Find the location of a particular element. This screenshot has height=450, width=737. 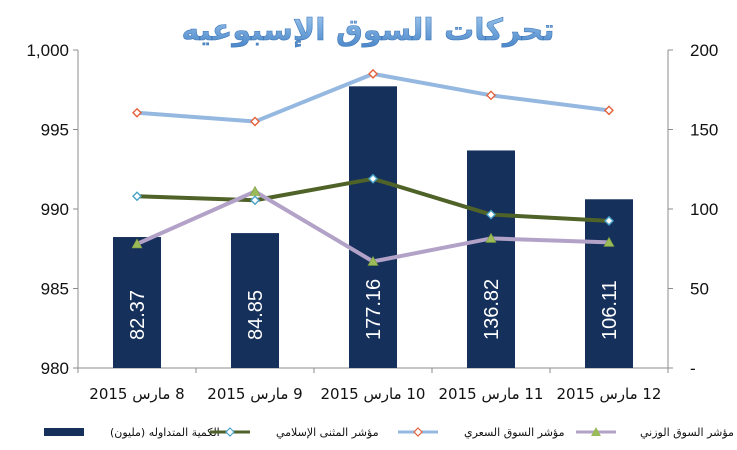

legend-label: مؤشر السوق السعري is located at coordinates (514, 432).